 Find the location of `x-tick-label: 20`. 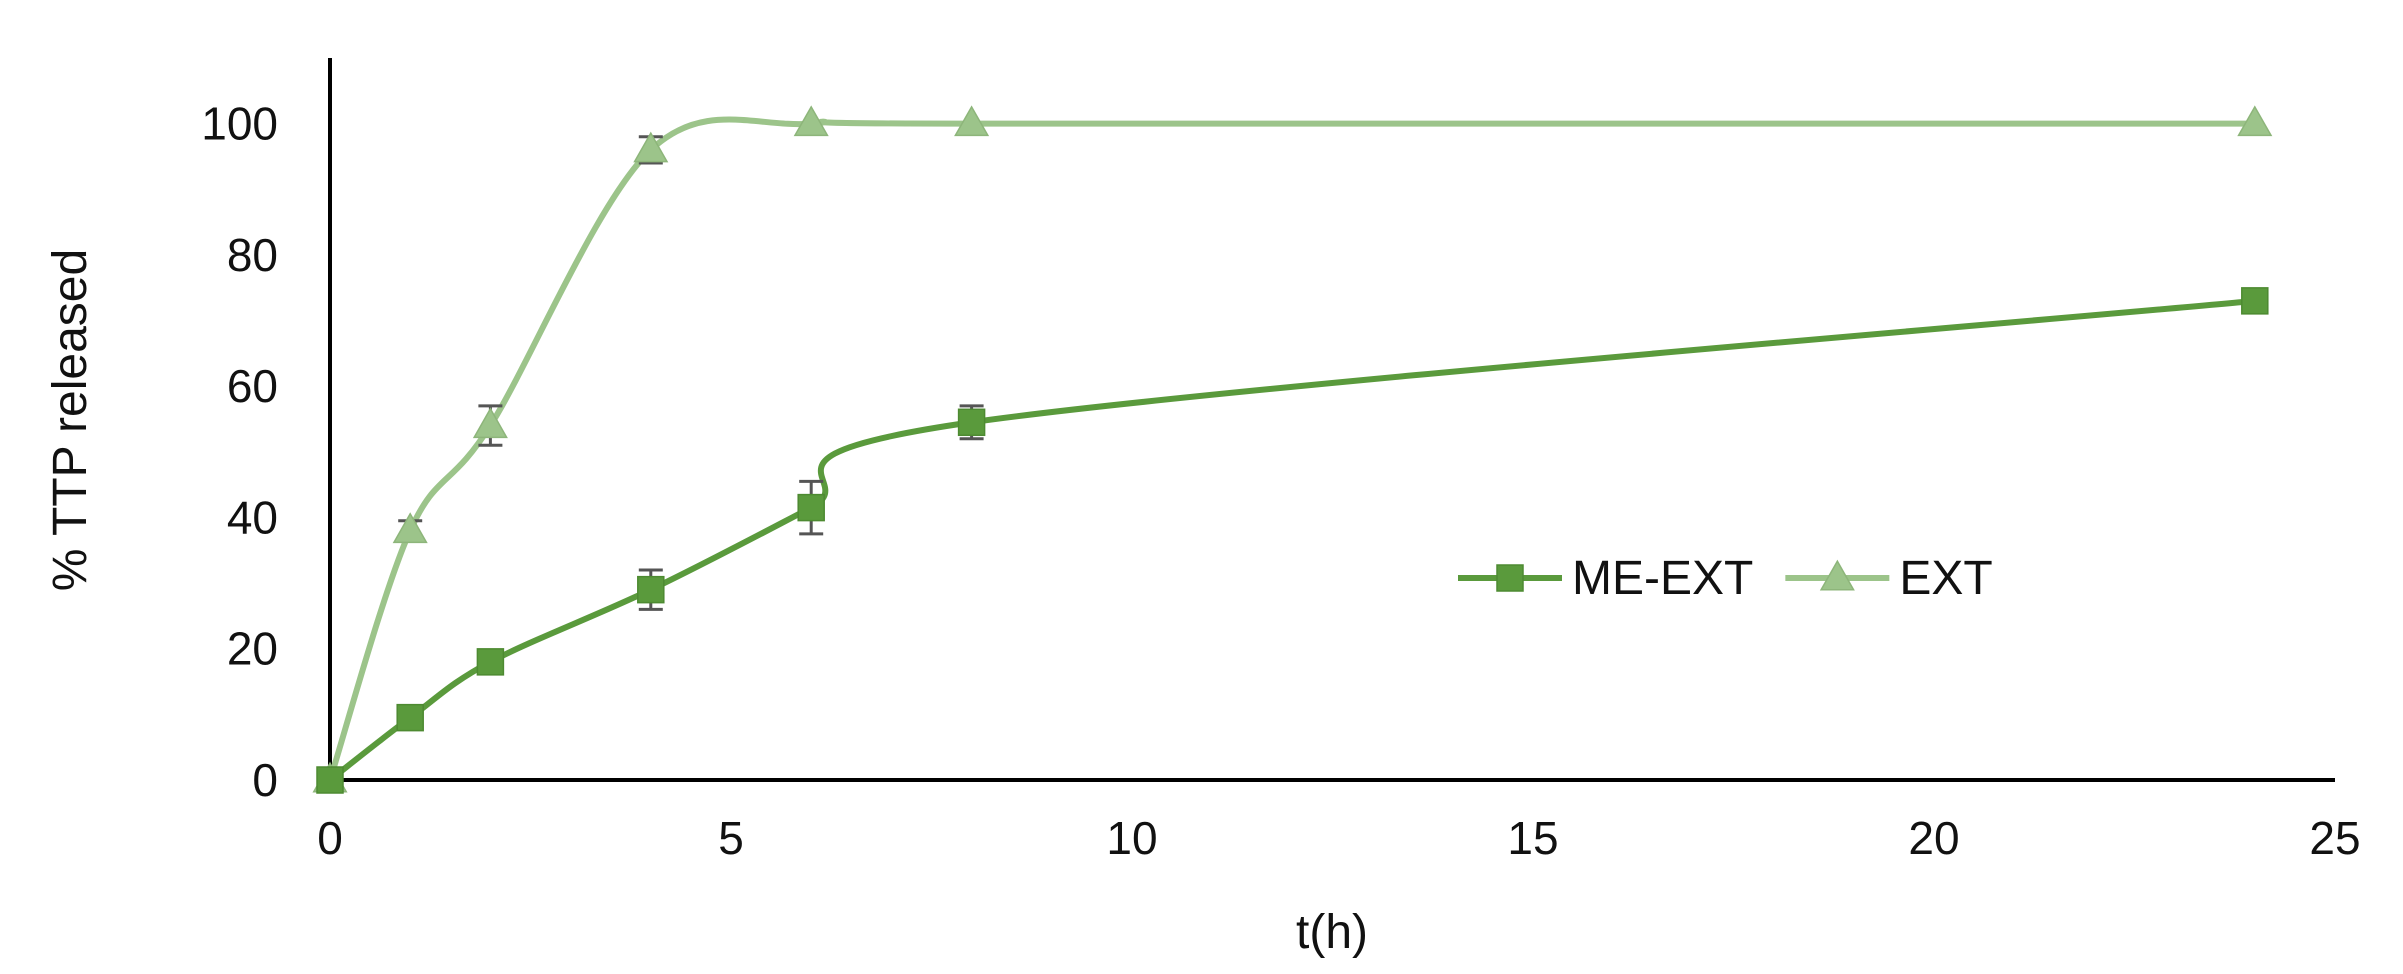

x-tick-label: 20 is located at coordinates (1933, 838).